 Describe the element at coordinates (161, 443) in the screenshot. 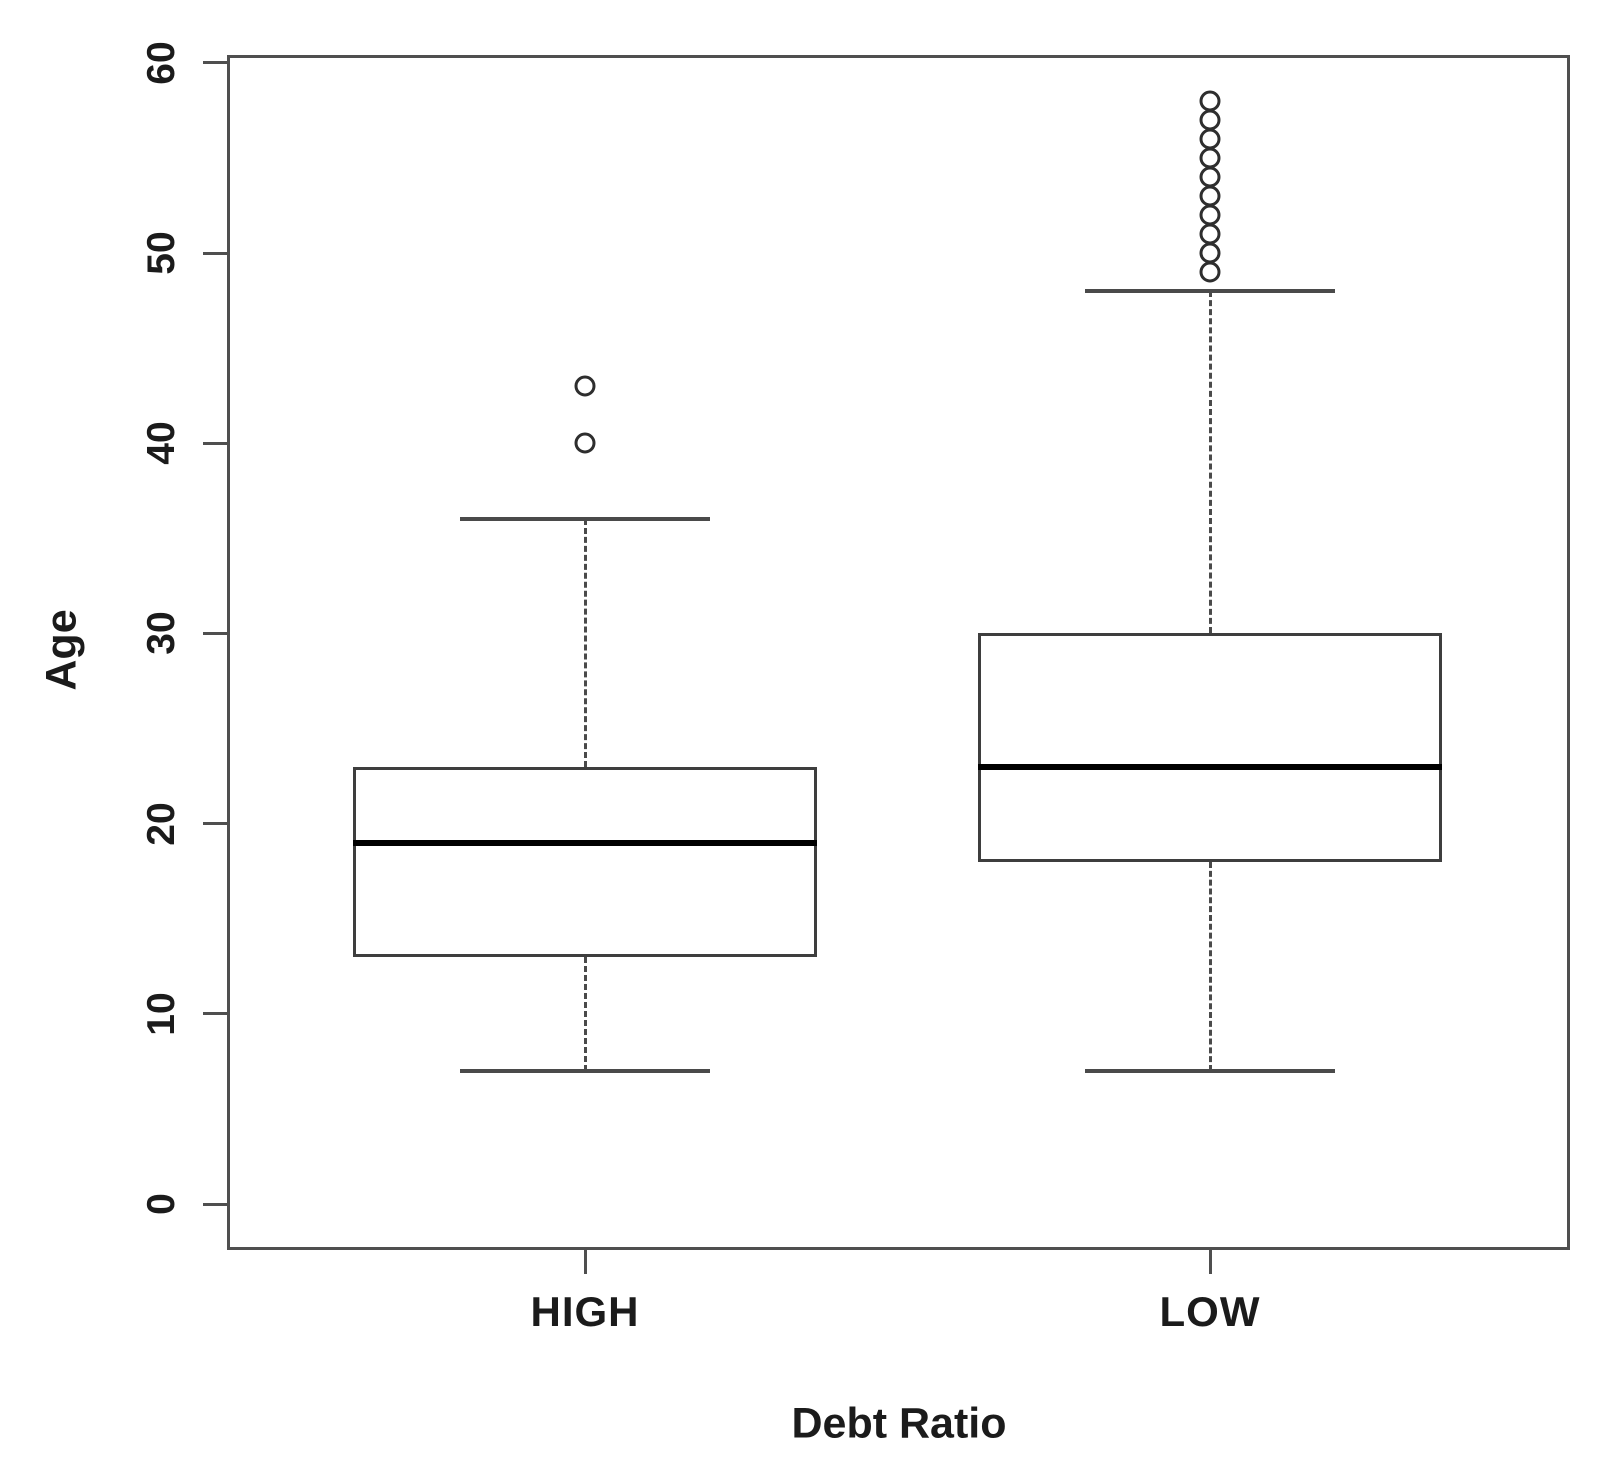

I see `y-tick-label: 40` at that location.